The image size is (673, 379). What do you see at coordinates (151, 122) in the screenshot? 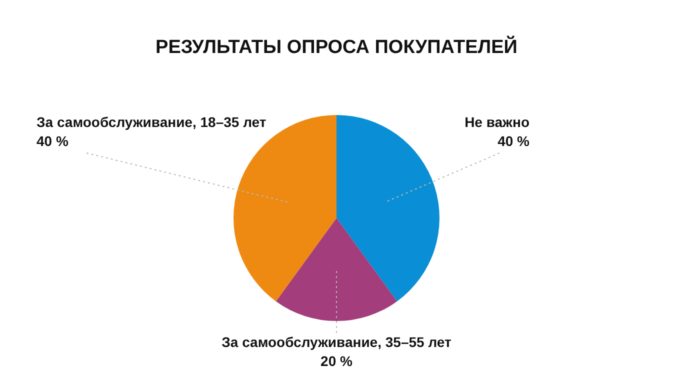
I see `slice-label: За самообслуживание, 18–35 лет` at bounding box center [151, 122].